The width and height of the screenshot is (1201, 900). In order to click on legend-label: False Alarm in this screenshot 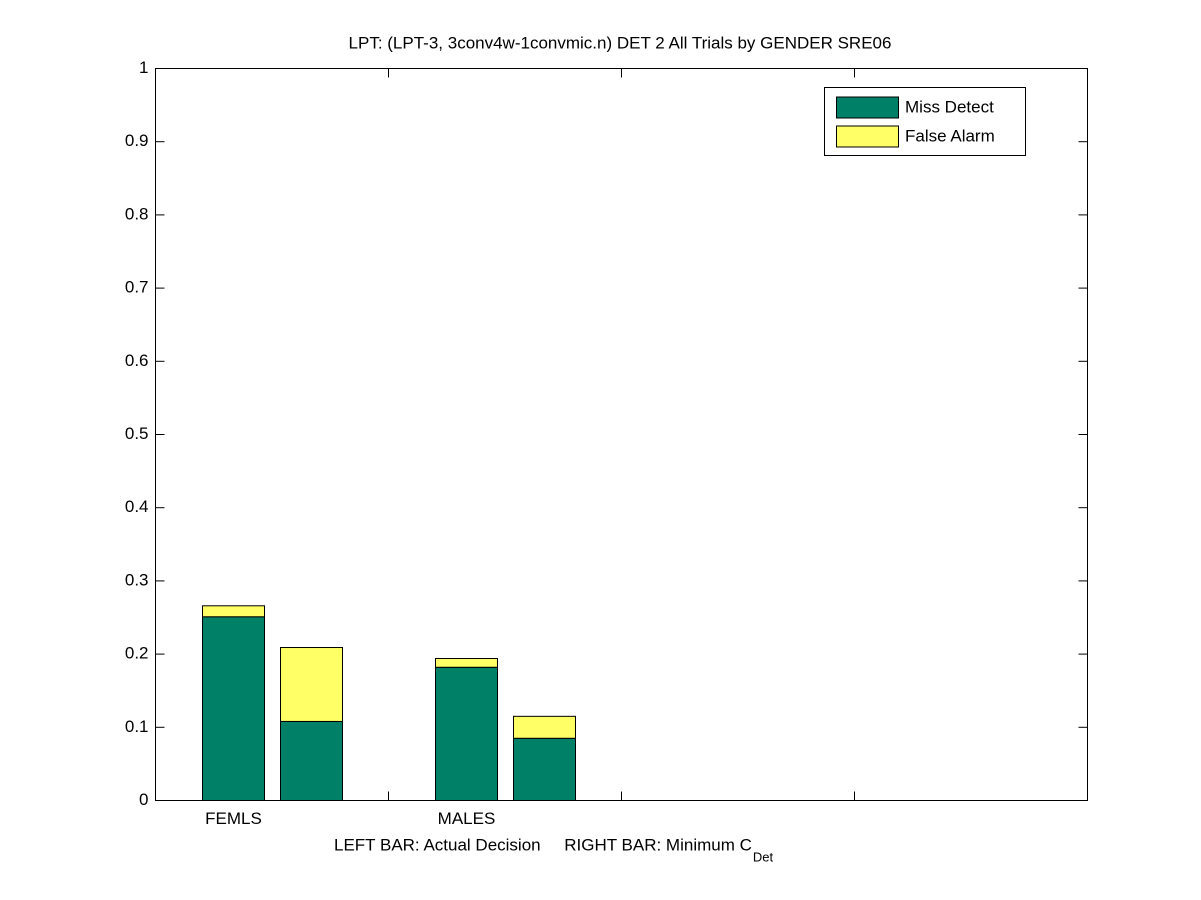, I will do `click(950, 135)`.